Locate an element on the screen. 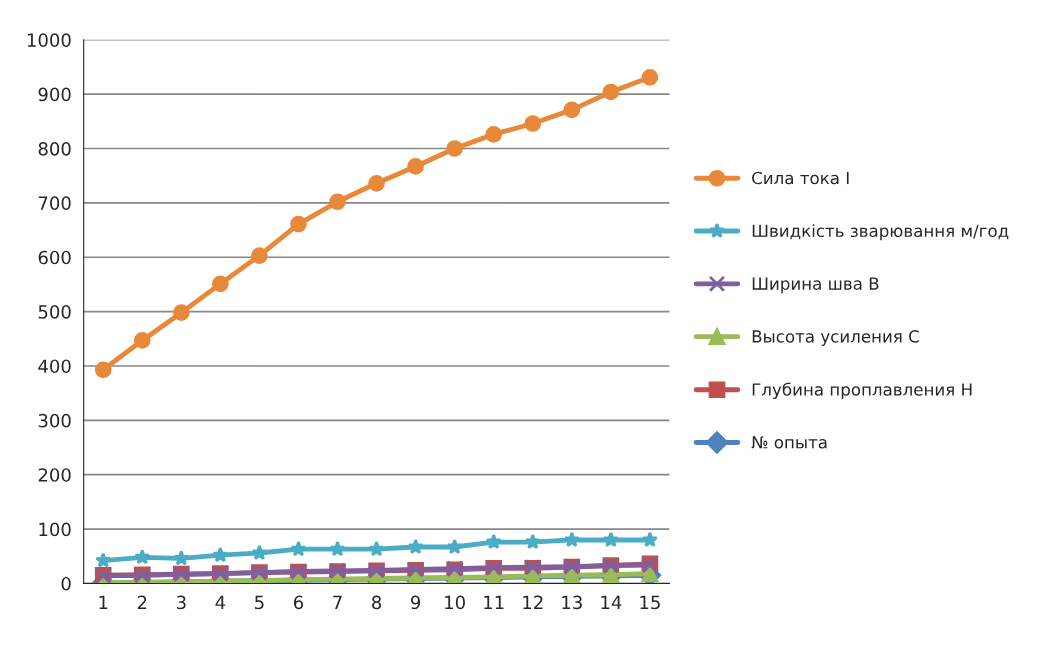  x-tick-label: 6 is located at coordinates (298, 602).